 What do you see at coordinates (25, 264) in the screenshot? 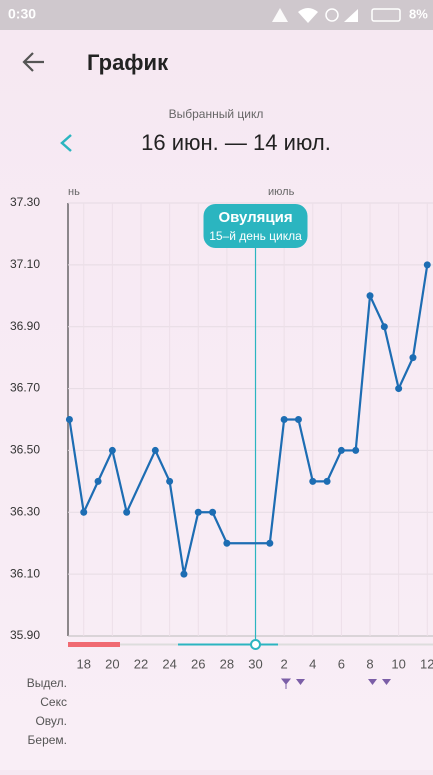
I see `y-tick-label: 37.10` at bounding box center [25, 264].